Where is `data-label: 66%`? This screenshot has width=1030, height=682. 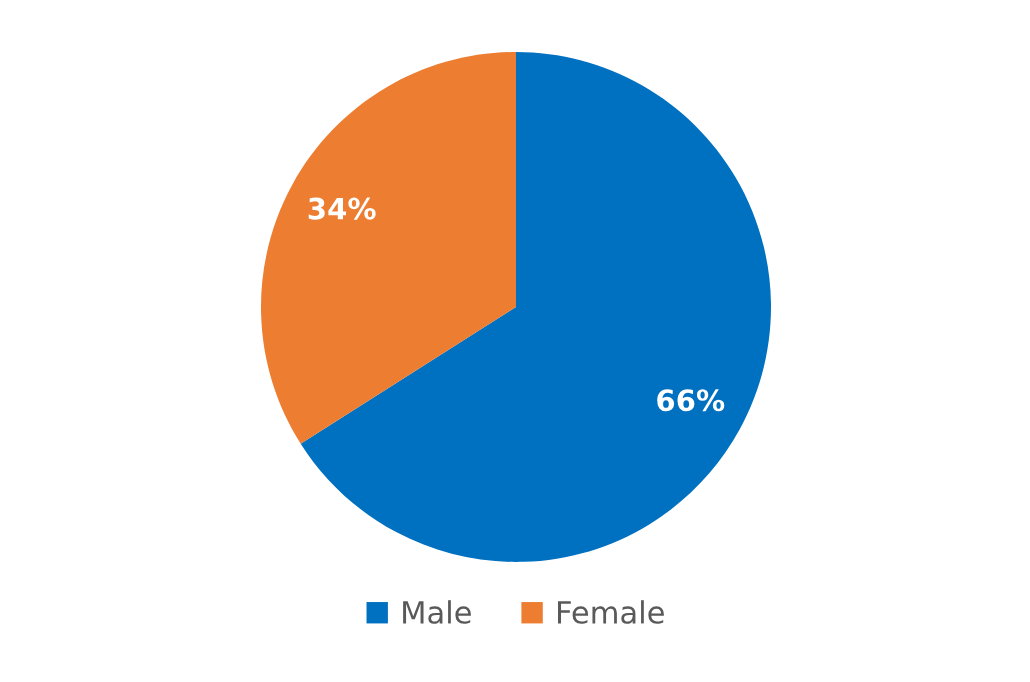 data-label: 66% is located at coordinates (691, 400).